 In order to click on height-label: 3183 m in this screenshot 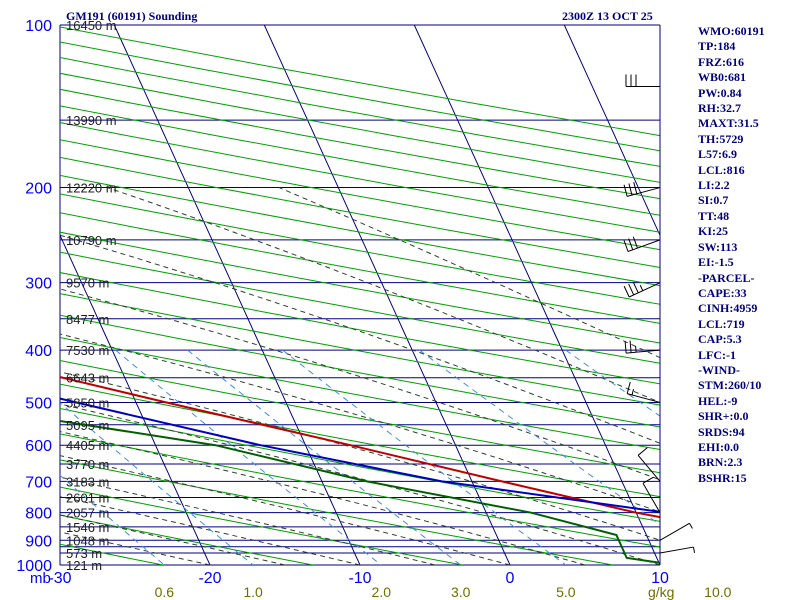, I will do `click(87, 481)`.